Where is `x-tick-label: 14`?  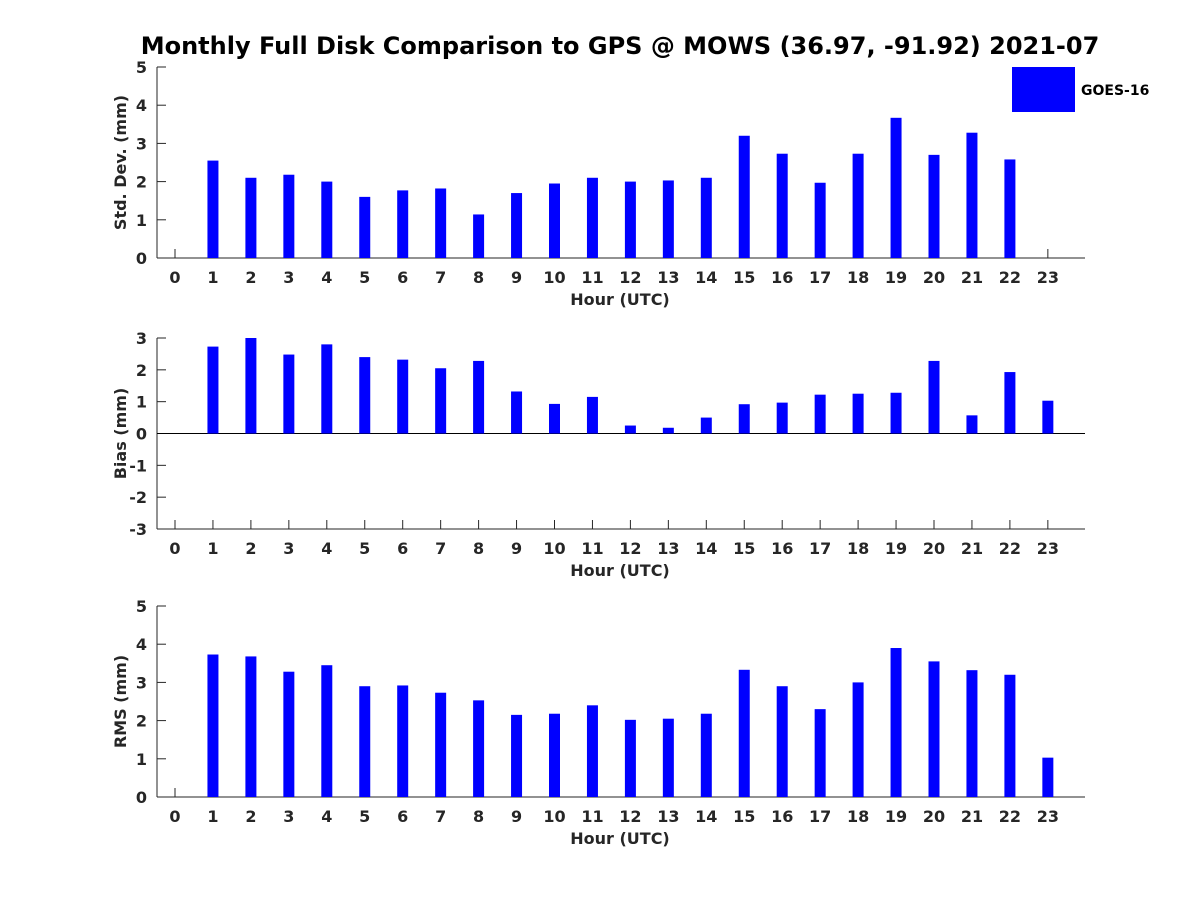 x-tick-label: 14 is located at coordinates (706, 816).